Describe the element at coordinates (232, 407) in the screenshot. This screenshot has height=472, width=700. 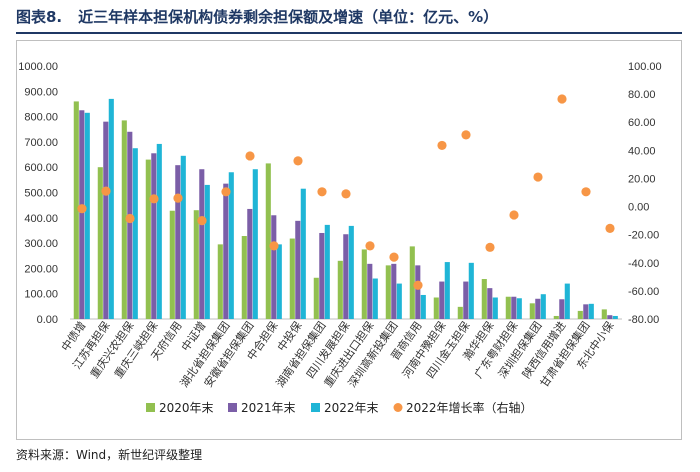
I see `legend-swatch-bar-2021` at that location.